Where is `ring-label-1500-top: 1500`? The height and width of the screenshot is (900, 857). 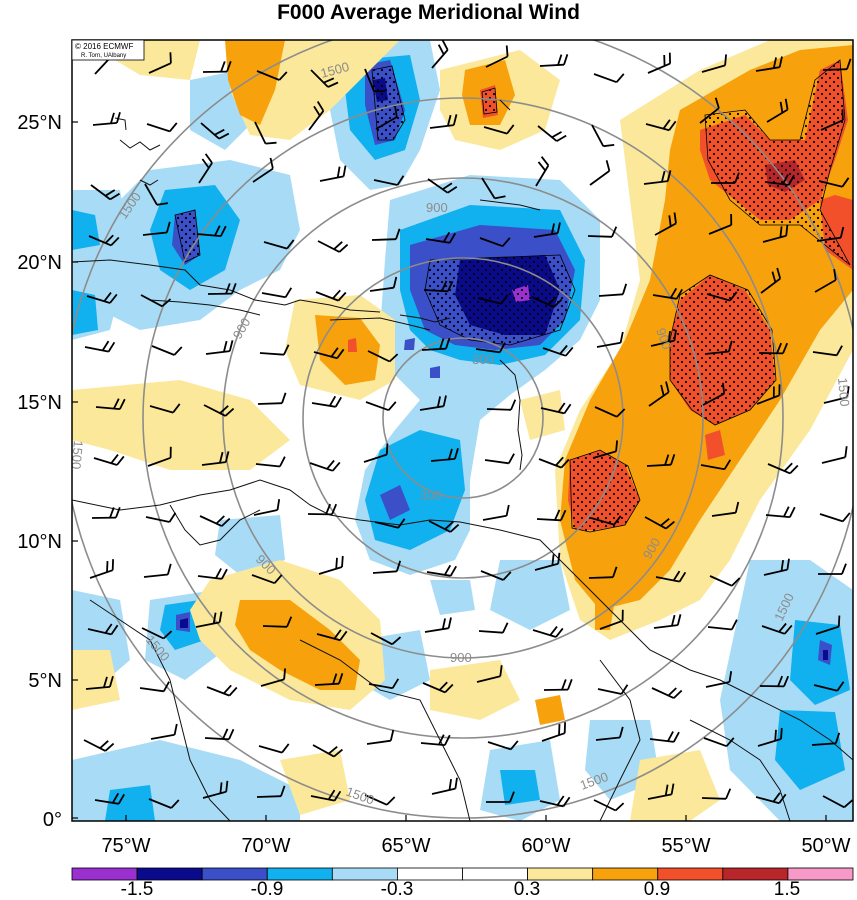 ring-label-1500-top: 1500 is located at coordinates (335, 70).